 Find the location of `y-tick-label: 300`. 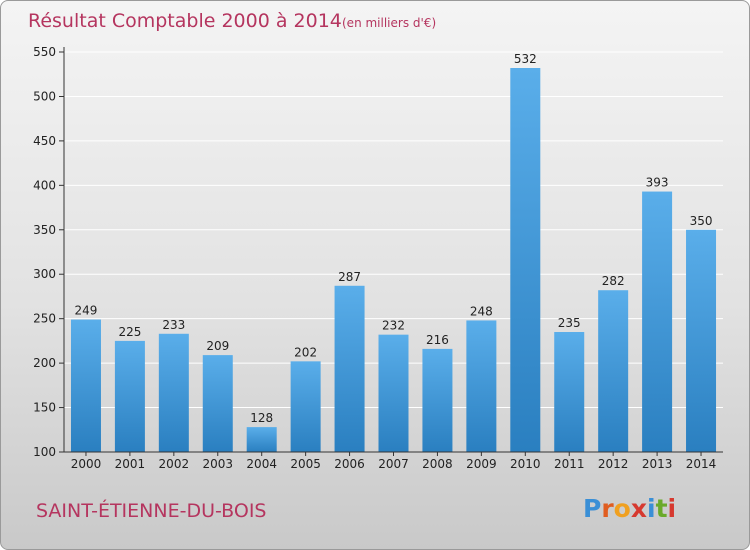

y-tick-label: 300 is located at coordinates (44, 274).